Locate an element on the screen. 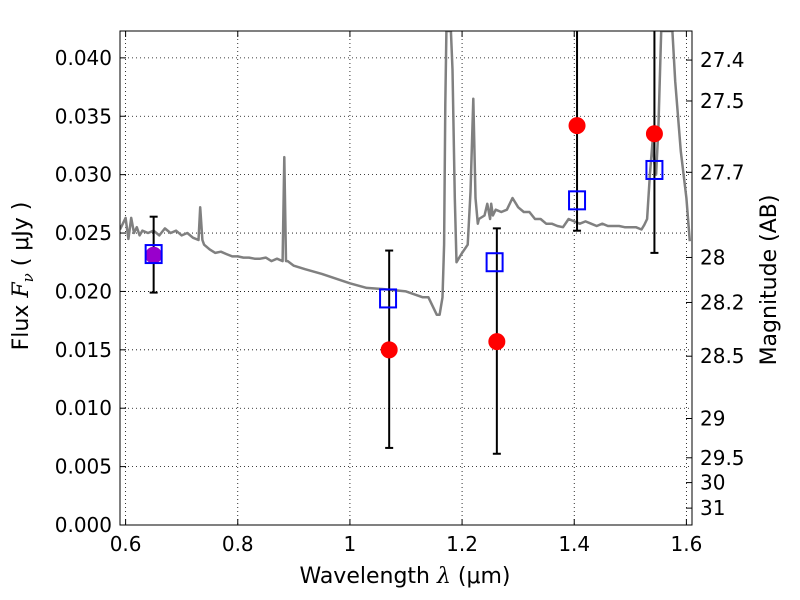 This screenshot has width=800, height=600. y-tick-label: 0.000 is located at coordinates (83, 525).